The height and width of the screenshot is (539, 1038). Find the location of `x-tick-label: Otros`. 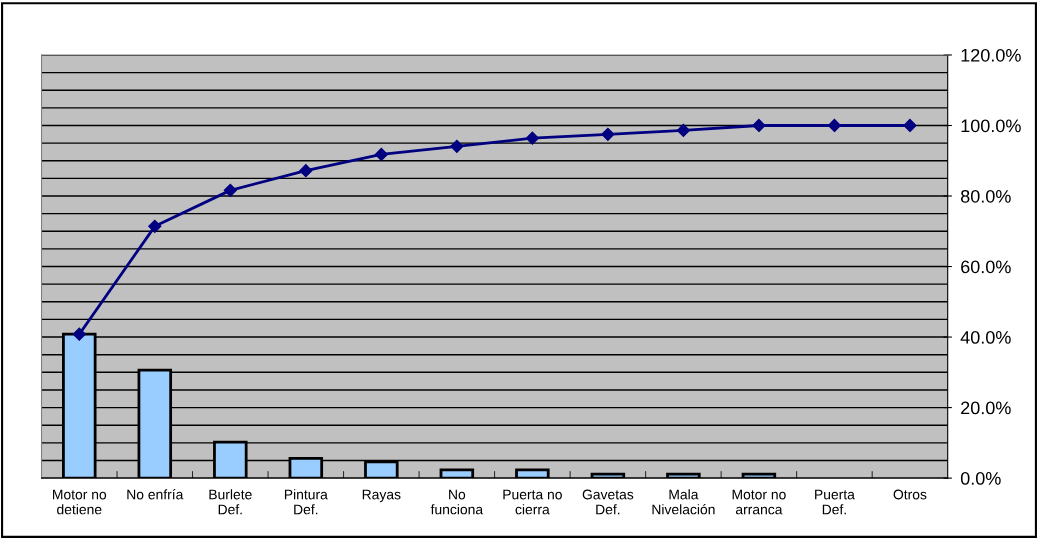

x-tick-label: Otros is located at coordinates (910, 494).